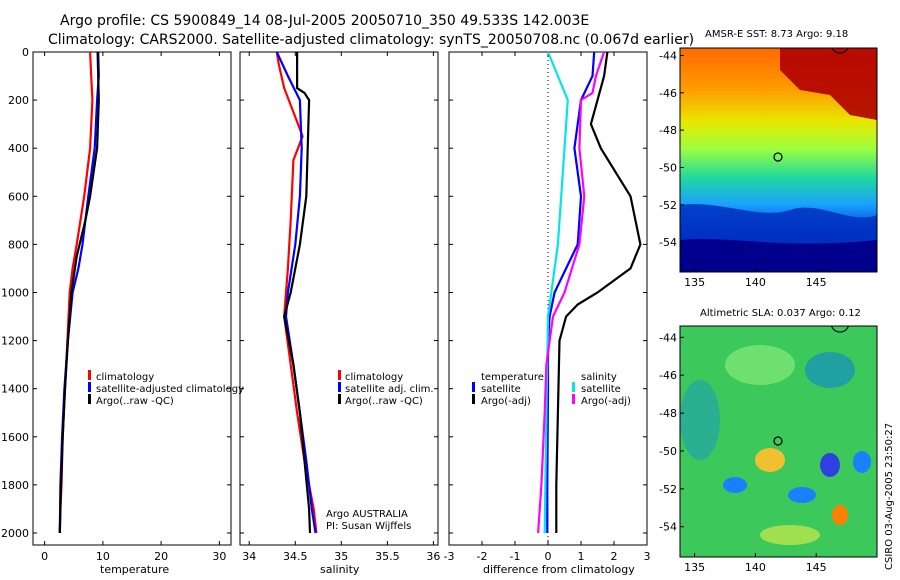 The image size is (900, 580). I want to click on legend-swatch-temp-satellite, so click(473, 387).